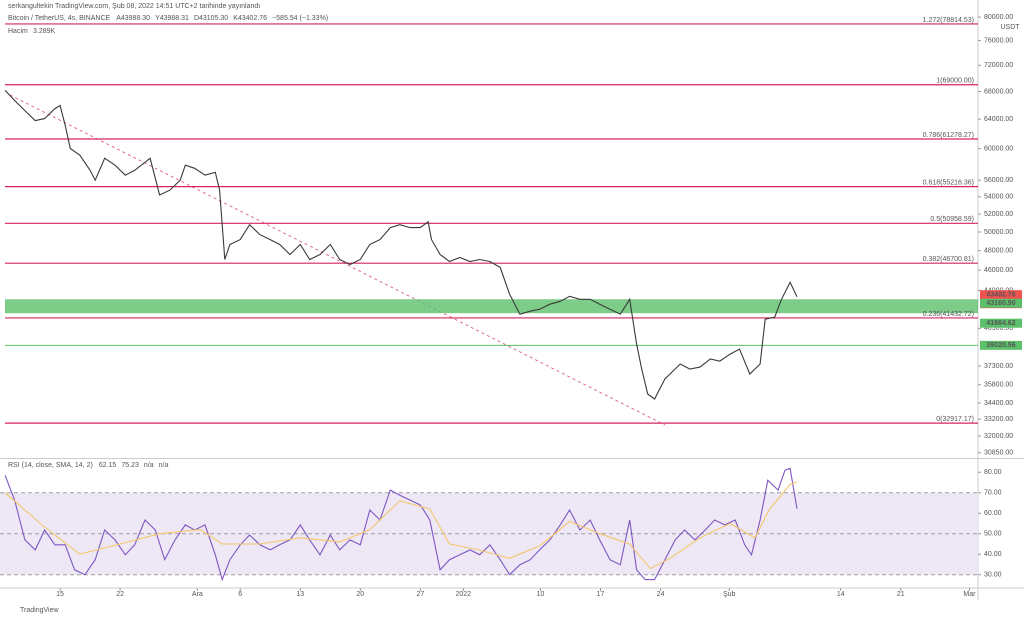 This screenshot has height=619, width=1024. What do you see at coordinates (998, 232) in the screenshot?
I see `y-tick-label: 50000.00` at bounding box center [998, 232].